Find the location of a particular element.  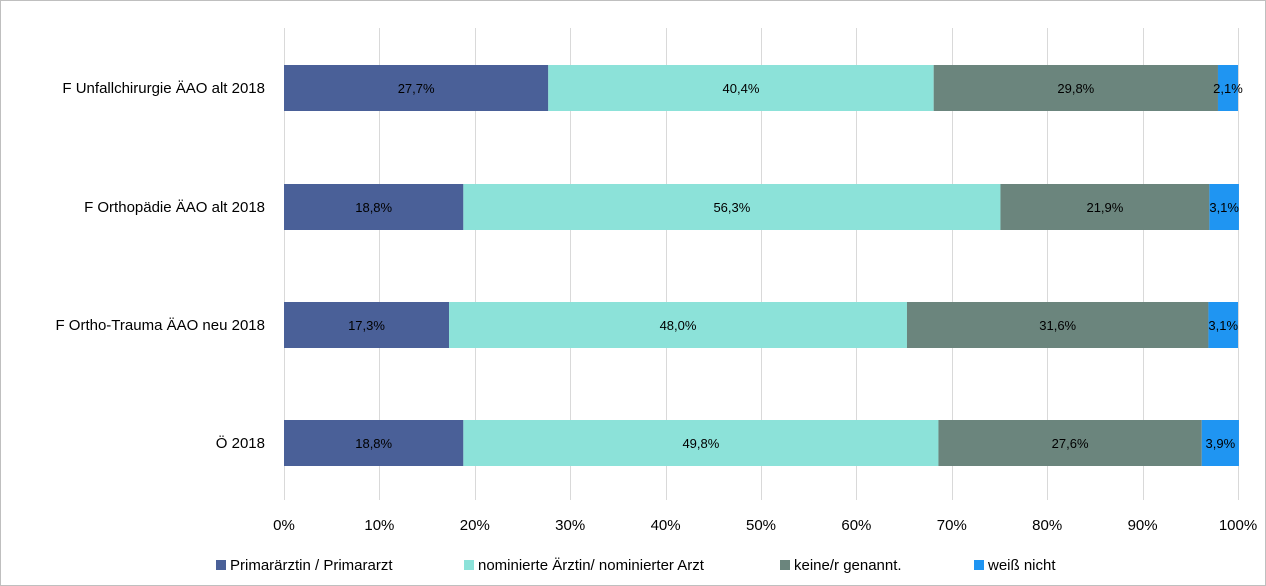

x-tick-label: 70% is located at coordinates (952, 525).